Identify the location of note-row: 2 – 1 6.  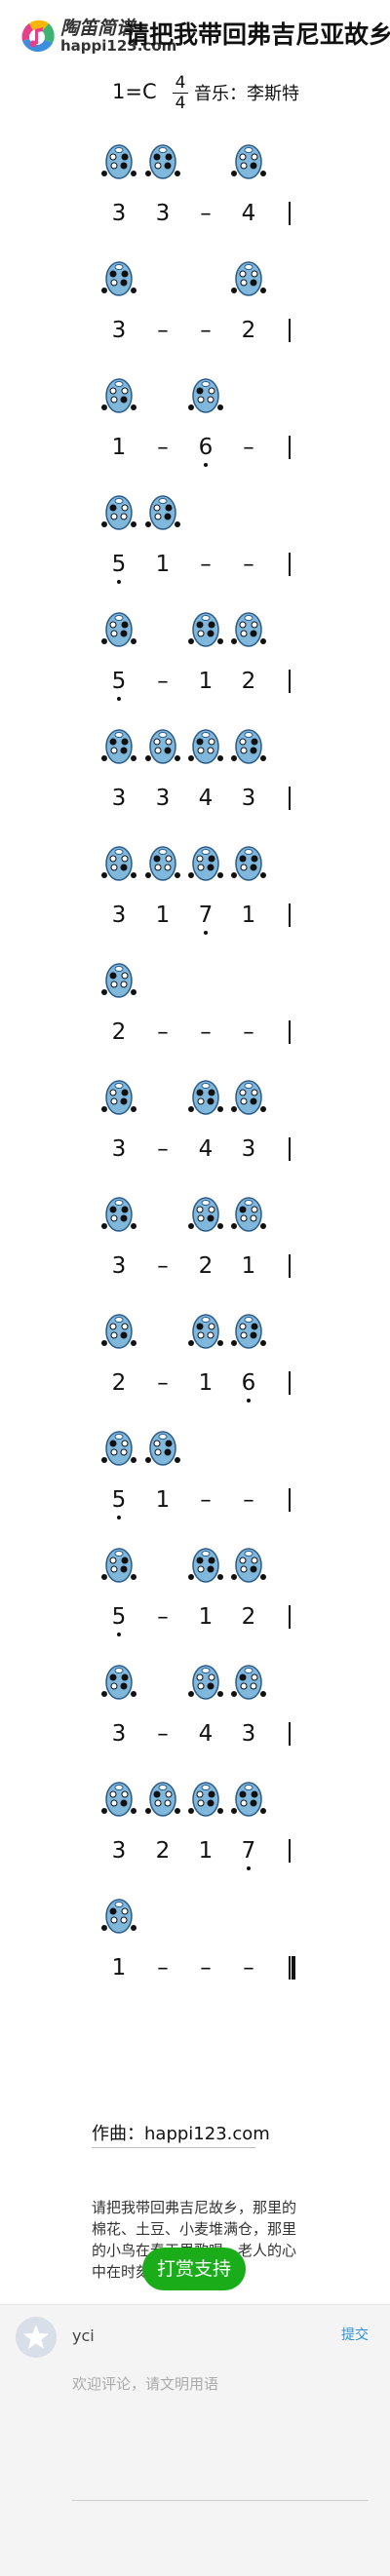
(195, 1385).